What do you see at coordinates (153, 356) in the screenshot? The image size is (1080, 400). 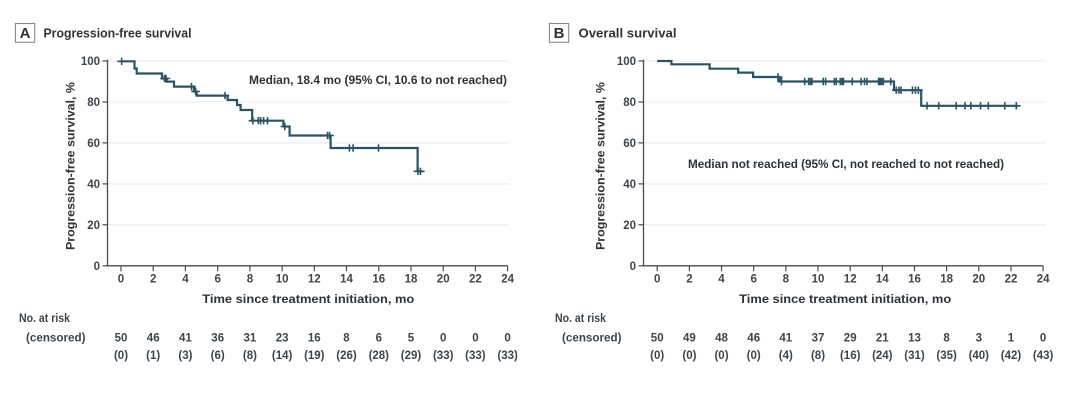 I see `svg-text: (1)` at bounding box center [153, 356].